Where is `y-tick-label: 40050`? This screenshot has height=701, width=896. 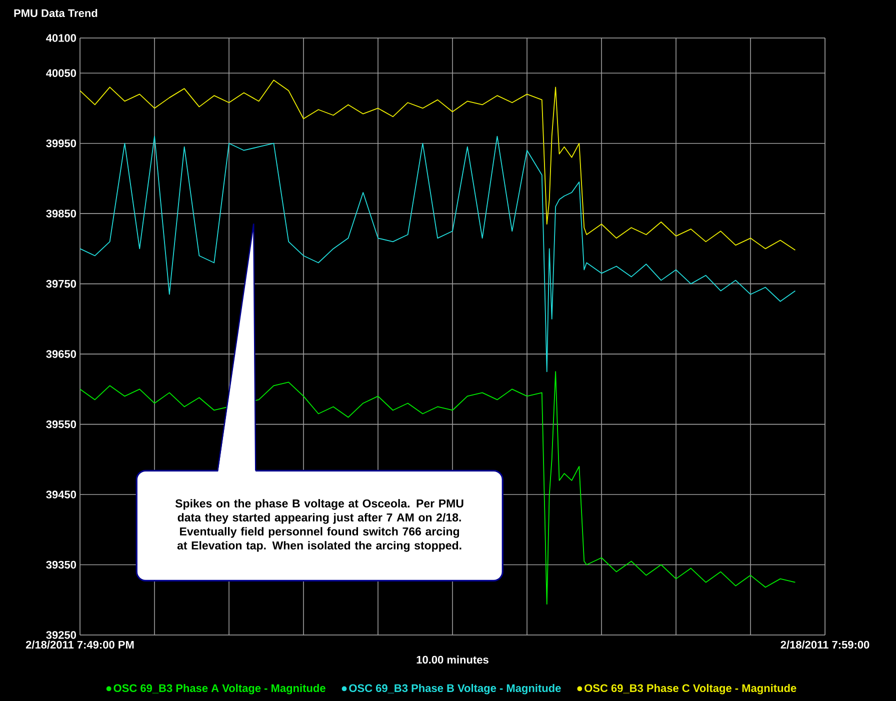
y-tick-label: 40050 is located at coordinates (61, 73).